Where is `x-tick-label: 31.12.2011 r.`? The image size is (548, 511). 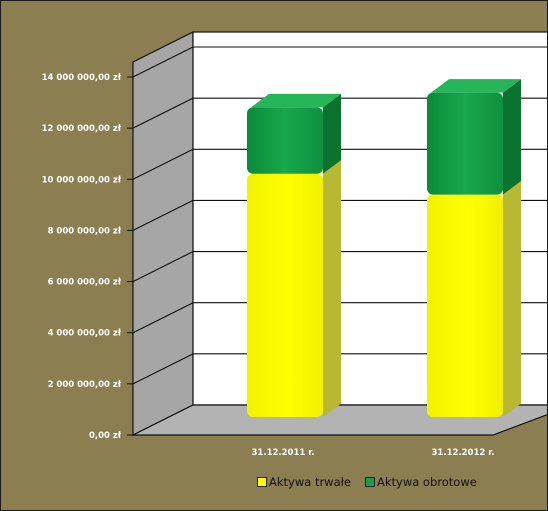
x-tick-label: 31.12.2011 r. is located at coordinates (283, 453).